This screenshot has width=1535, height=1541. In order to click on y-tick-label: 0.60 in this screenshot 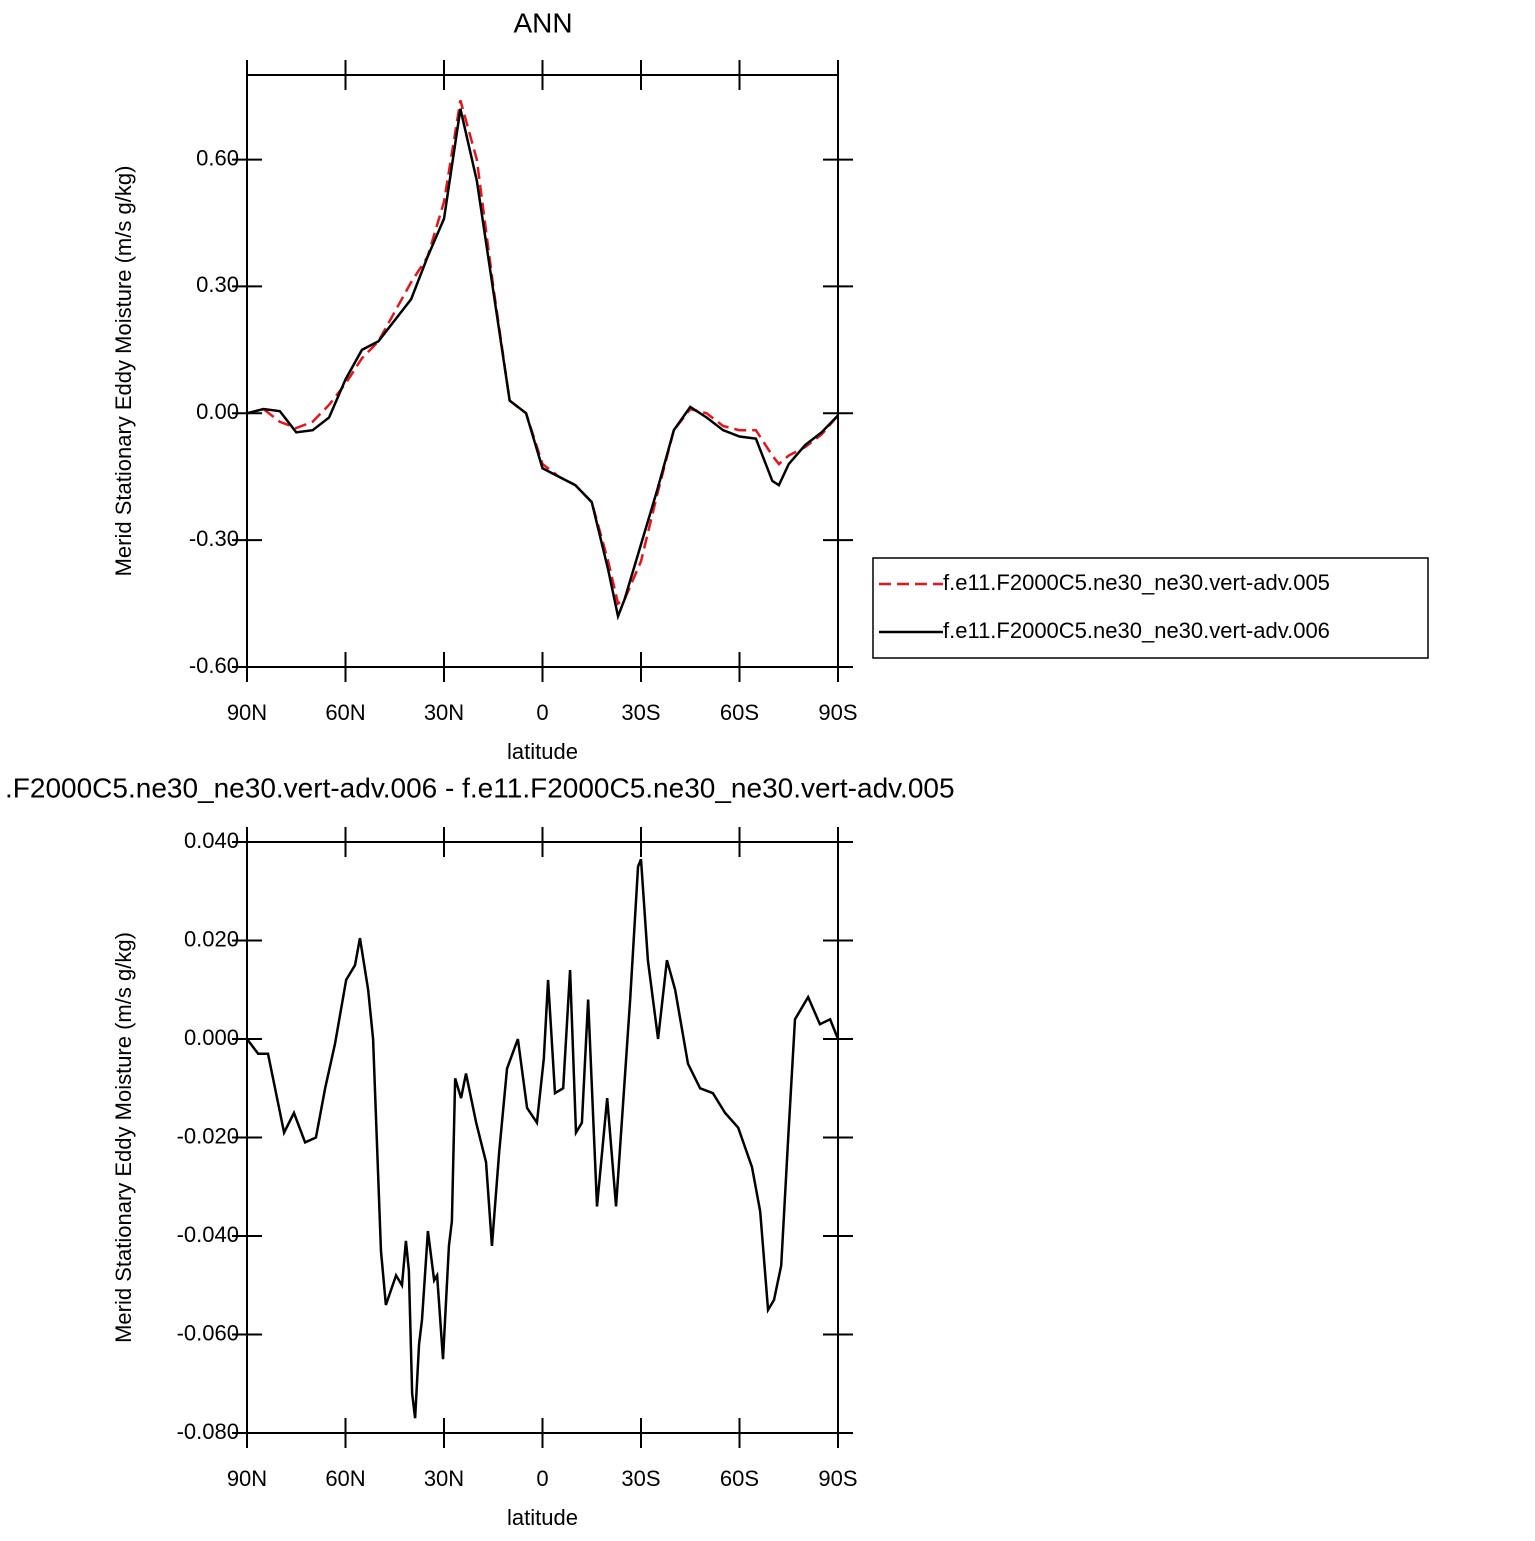, I will do `click(217, 157)`.